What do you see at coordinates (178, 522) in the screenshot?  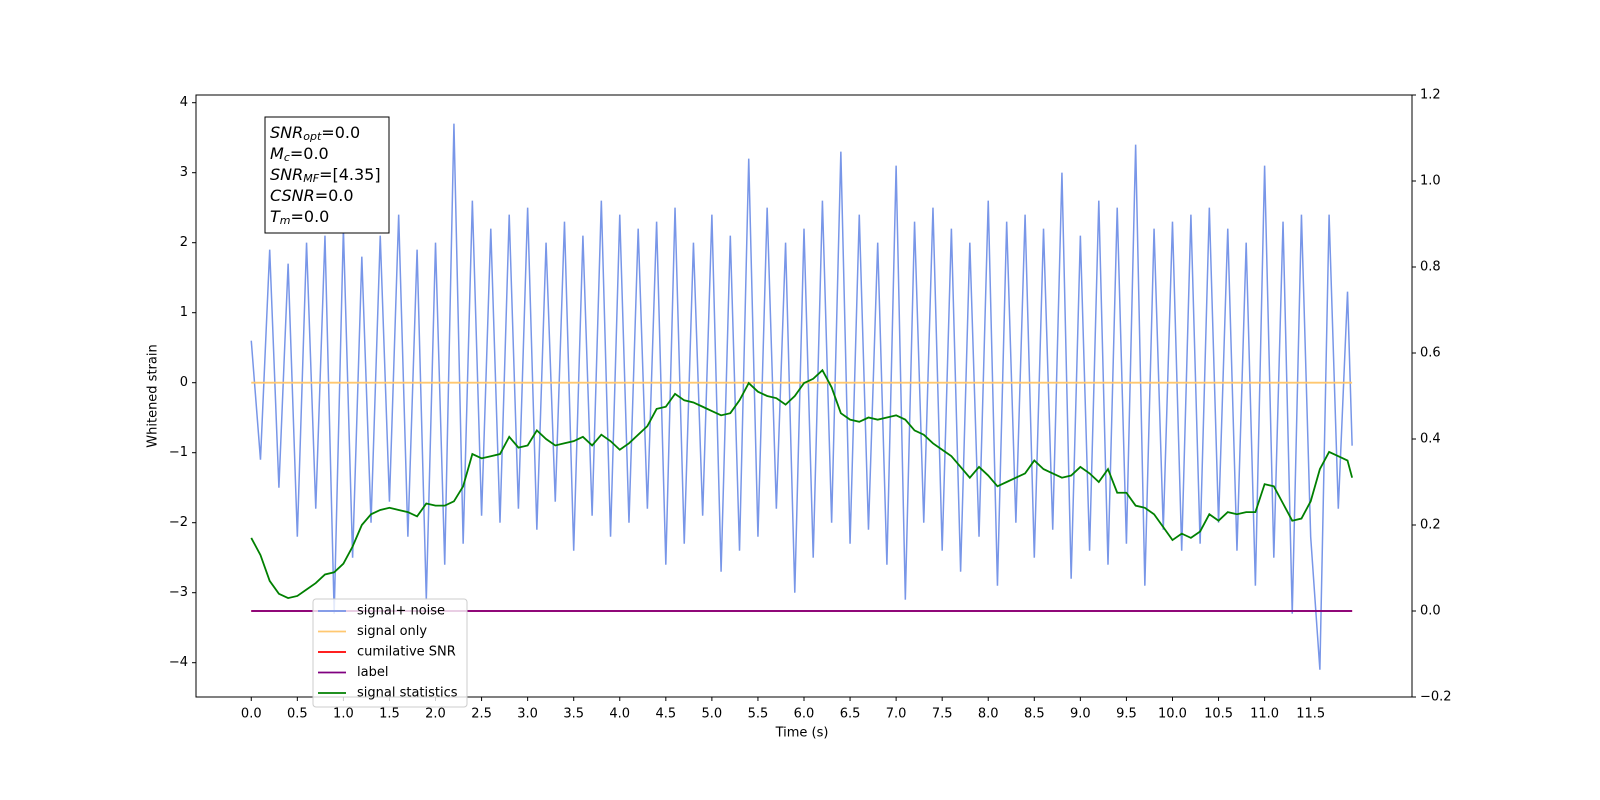 I see `y-tick-label: −2` at bounding box center [178, 522].